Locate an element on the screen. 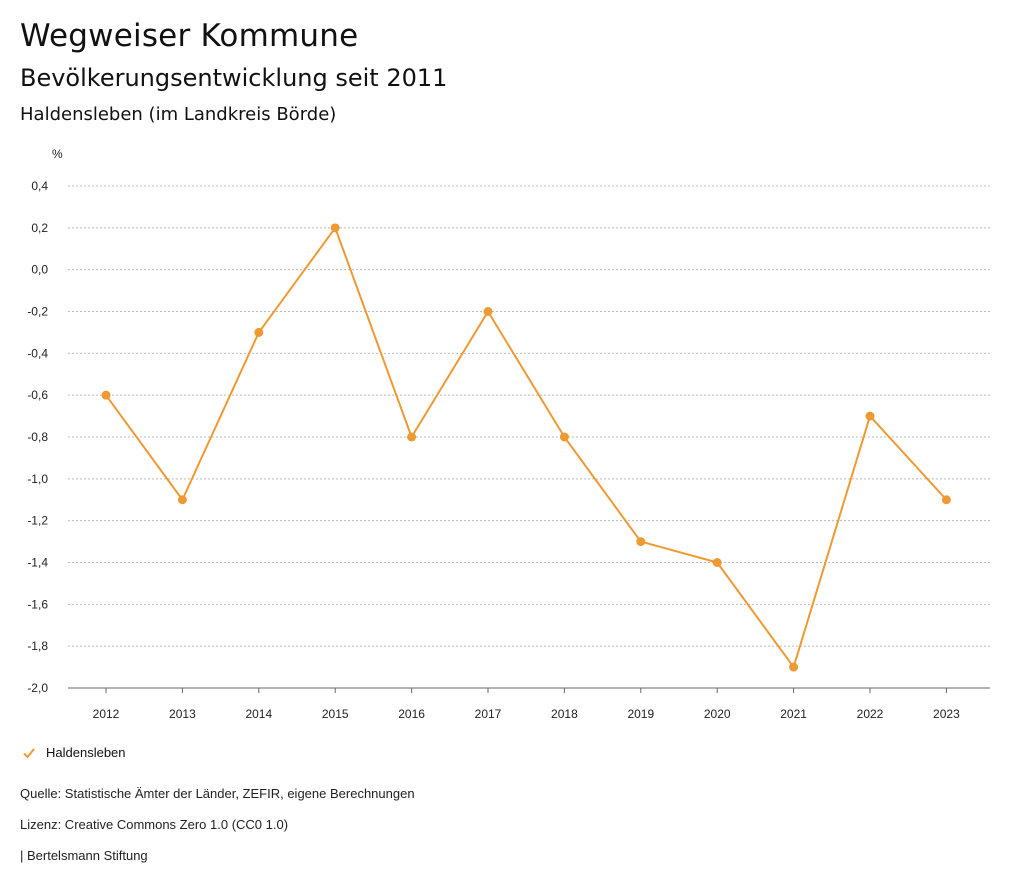 Image resolution: width=1024 pixels, height=888 pixels. y-axis-unit-label: % is located at coordinates (57, 154).